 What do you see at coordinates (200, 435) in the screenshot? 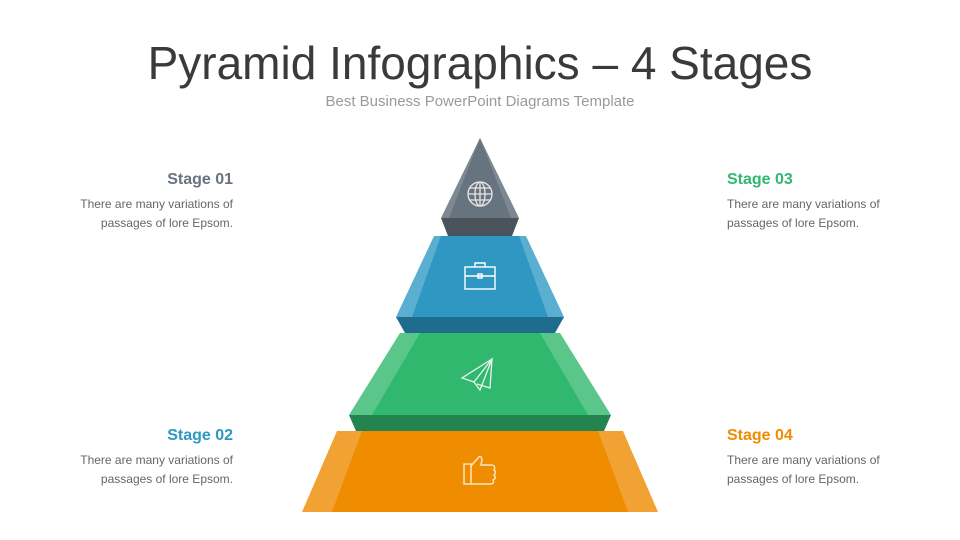
I see `stage-title: Stage 02` at bounding box center [200, 435].